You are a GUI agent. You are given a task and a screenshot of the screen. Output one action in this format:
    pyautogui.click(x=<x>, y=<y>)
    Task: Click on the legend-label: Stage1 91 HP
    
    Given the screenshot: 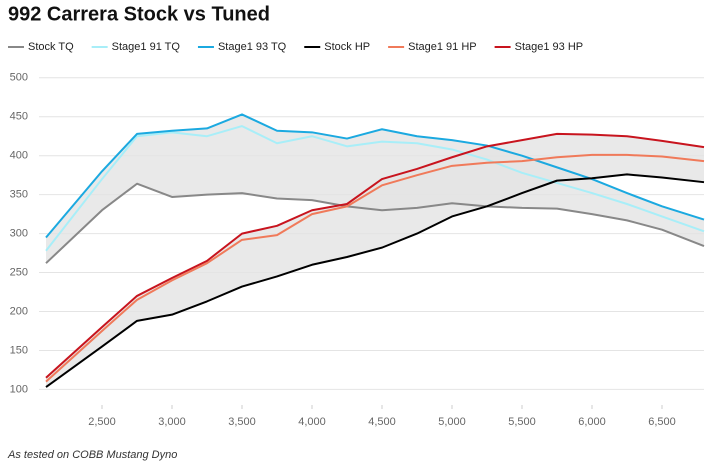 What is the action you would take?
    pyautogui.click(x=442, y=47)
    